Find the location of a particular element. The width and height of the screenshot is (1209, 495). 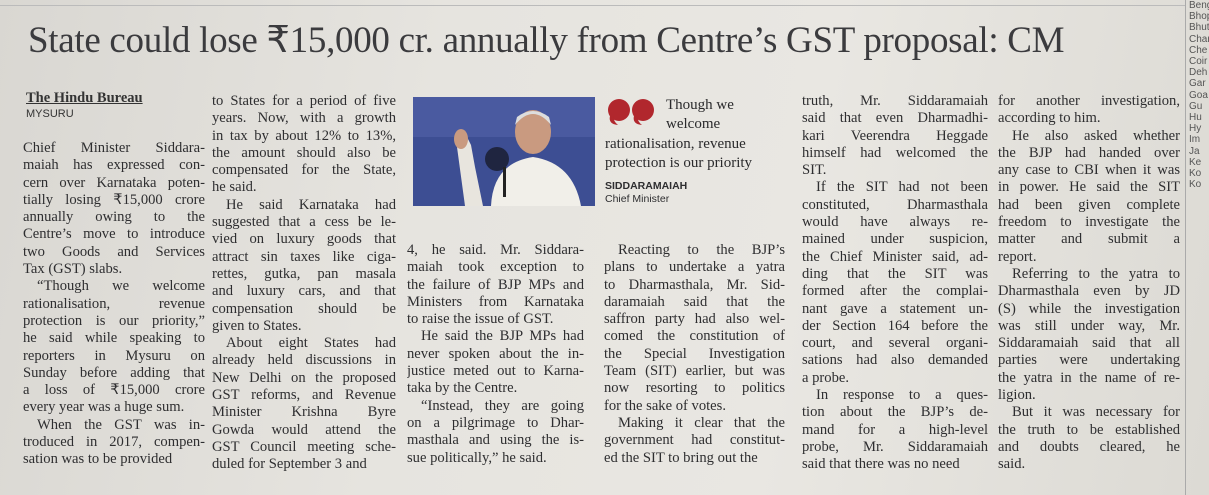

sidebar-item: Coir is located at coordinates (1198, 62).